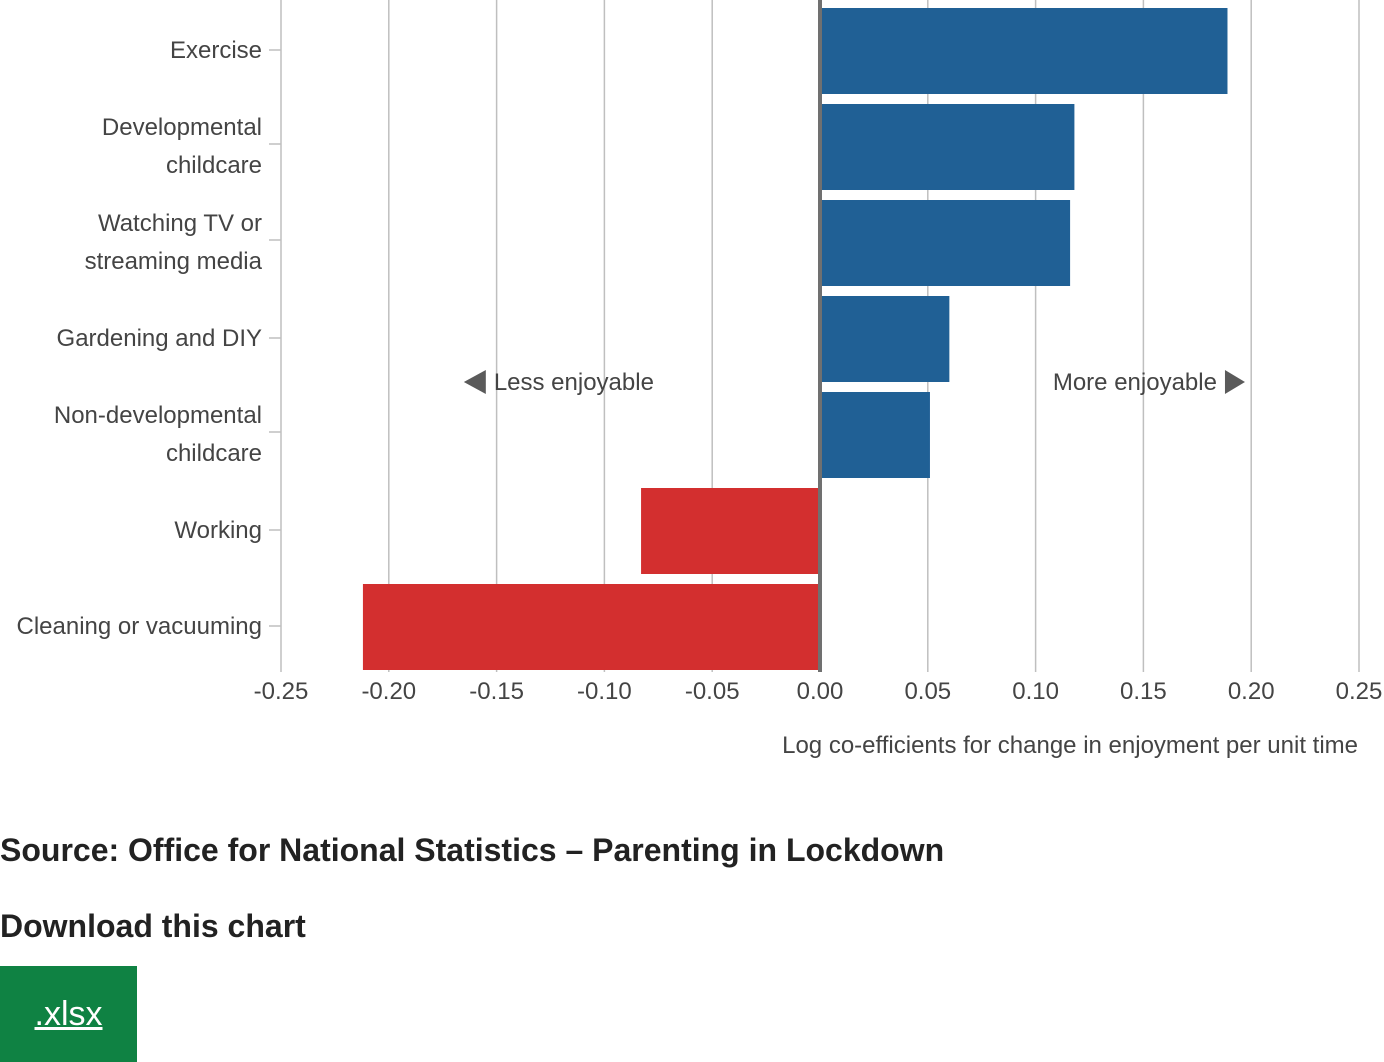 This screenshot has width=1384, height=1062. Describe the element at coordinates (712, 691) in the screenshot. I see `x-tick-label: -0.05` at that location.